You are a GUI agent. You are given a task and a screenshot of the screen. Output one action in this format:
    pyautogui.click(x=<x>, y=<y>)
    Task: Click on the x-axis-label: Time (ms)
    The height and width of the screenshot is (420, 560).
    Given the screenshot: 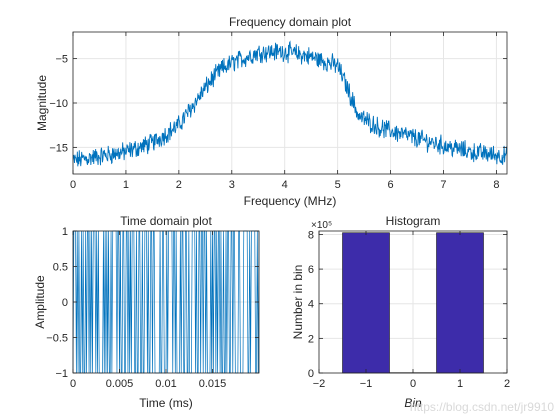 What is the action you would take?
    pyautogui.click(x=166, y=403)
    